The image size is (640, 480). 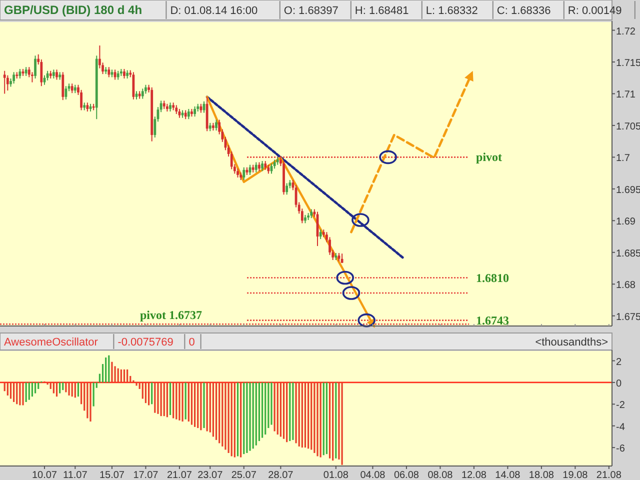 I want to click on ref-line-label: 1.6743, so click(x=493, y=320).